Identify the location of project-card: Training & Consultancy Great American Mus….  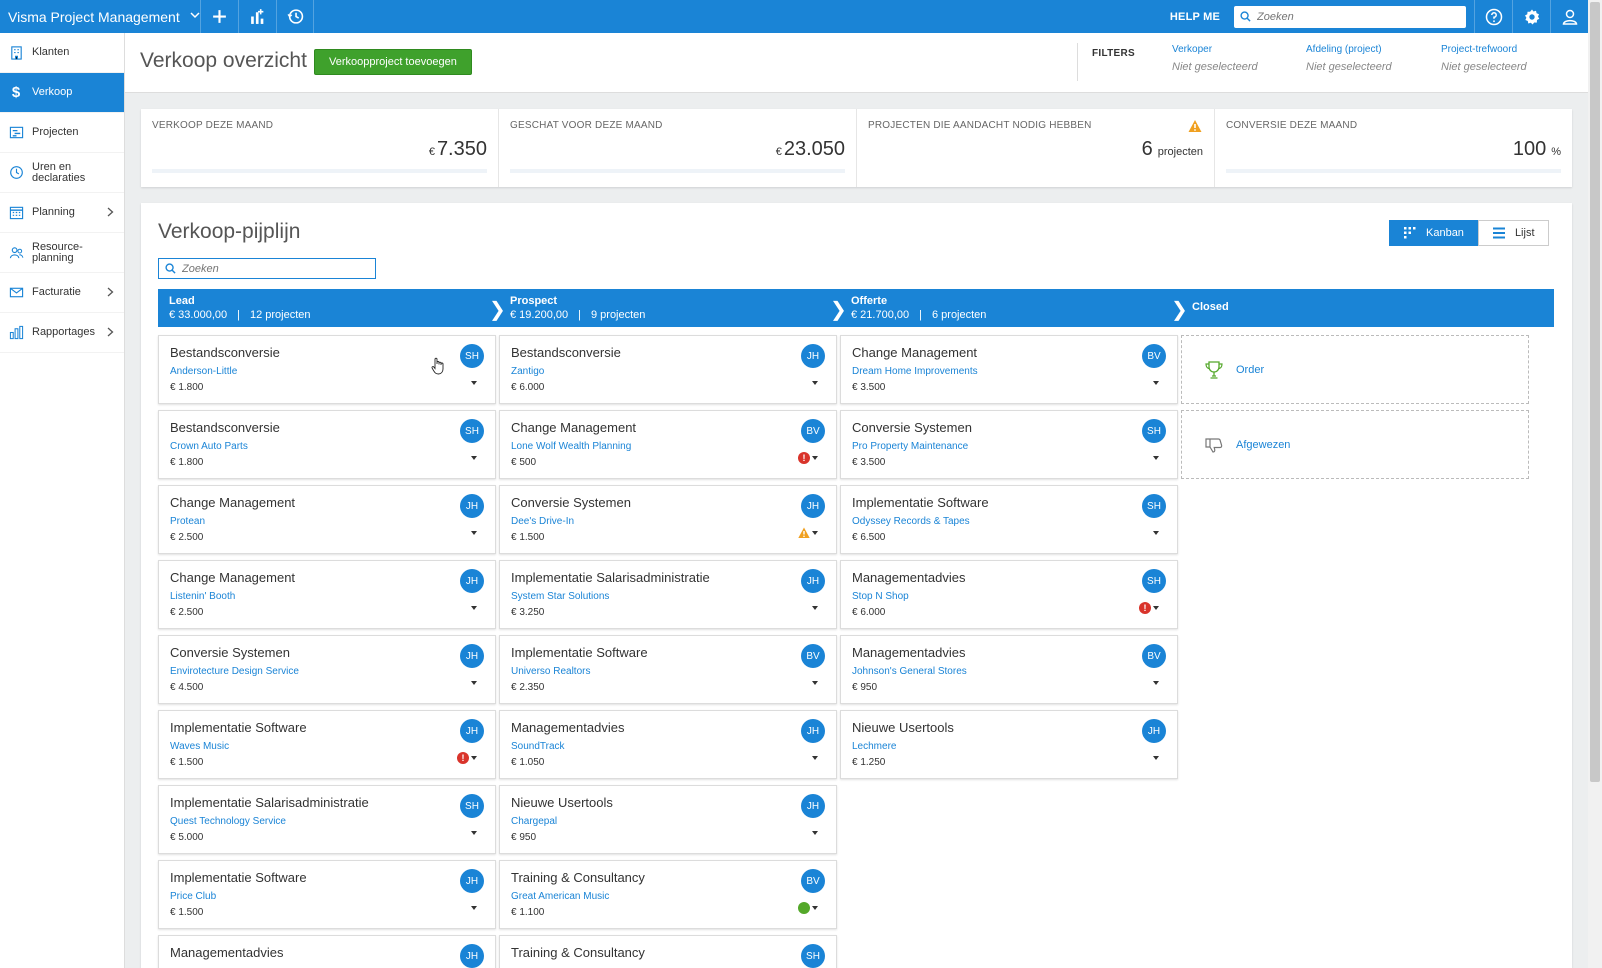
(668, 894).